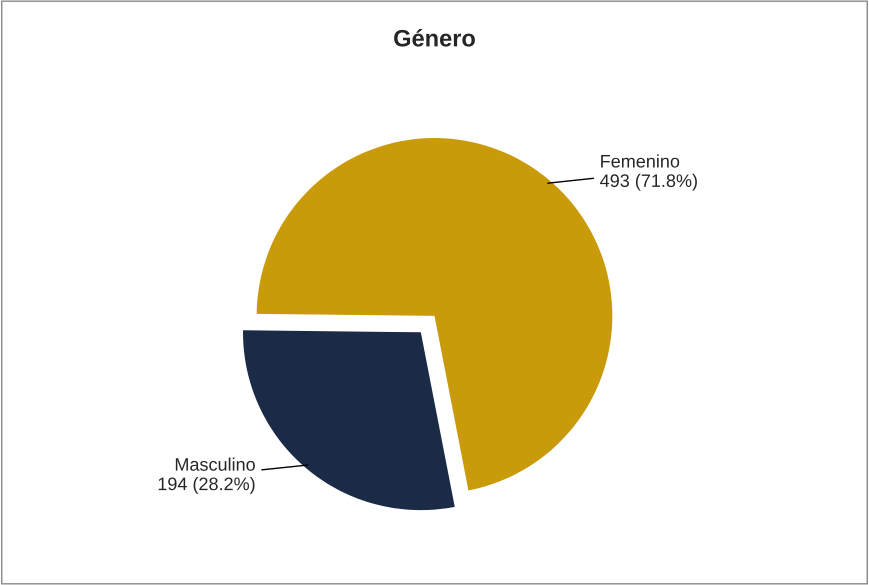 The height and width of the screenshot is (585, 869). What do you see at coordinates (206, 485) in the screenshot?
I see `data-label: 194 (28.2%)` at bounding box center [206, 485].